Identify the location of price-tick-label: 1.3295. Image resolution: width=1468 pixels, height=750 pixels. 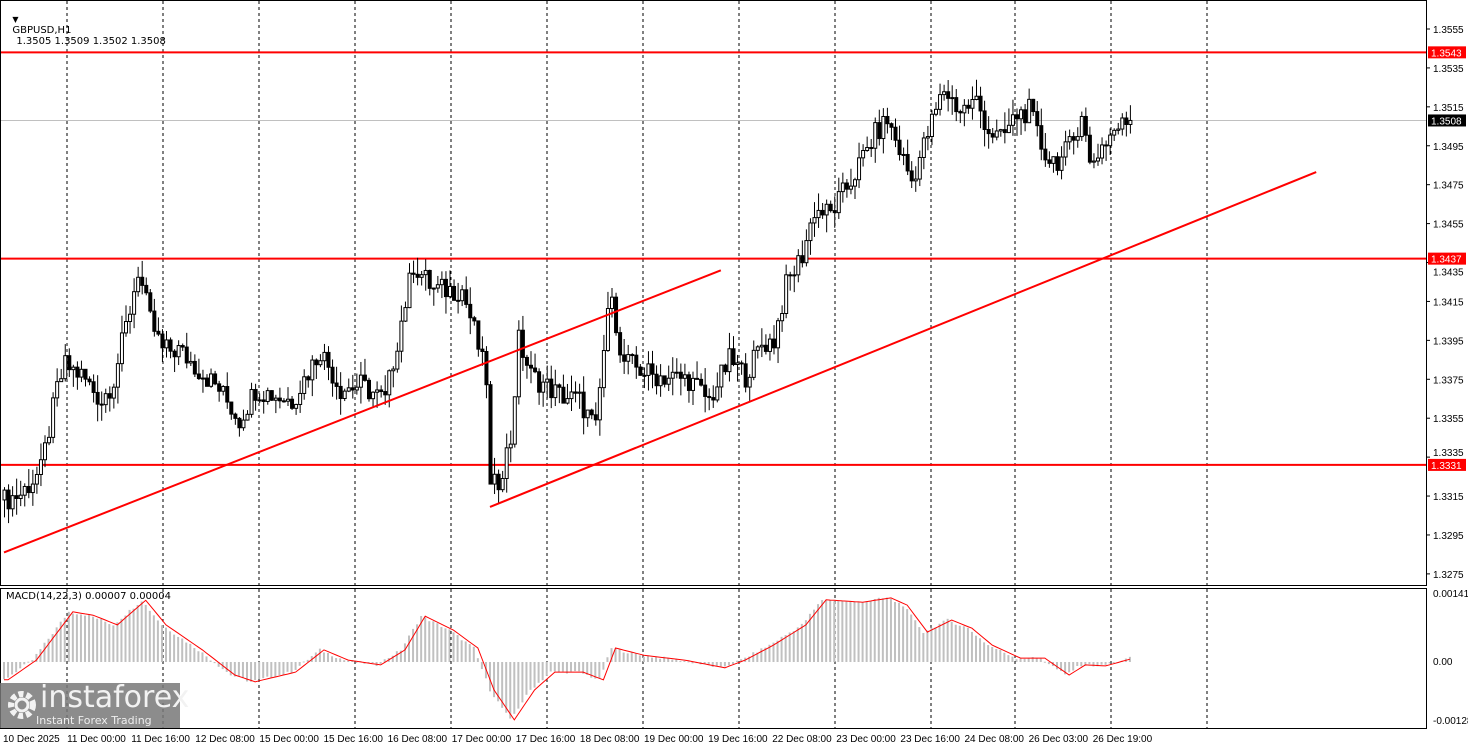
(1448, 536).